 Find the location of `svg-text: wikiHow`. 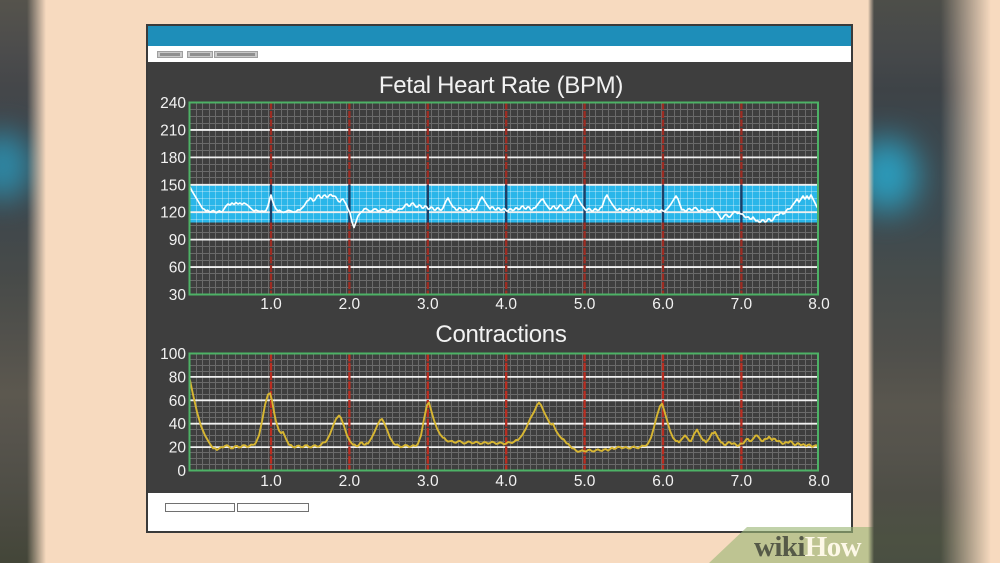

svg-text: wikiHow is located at coordinates (808, 547).